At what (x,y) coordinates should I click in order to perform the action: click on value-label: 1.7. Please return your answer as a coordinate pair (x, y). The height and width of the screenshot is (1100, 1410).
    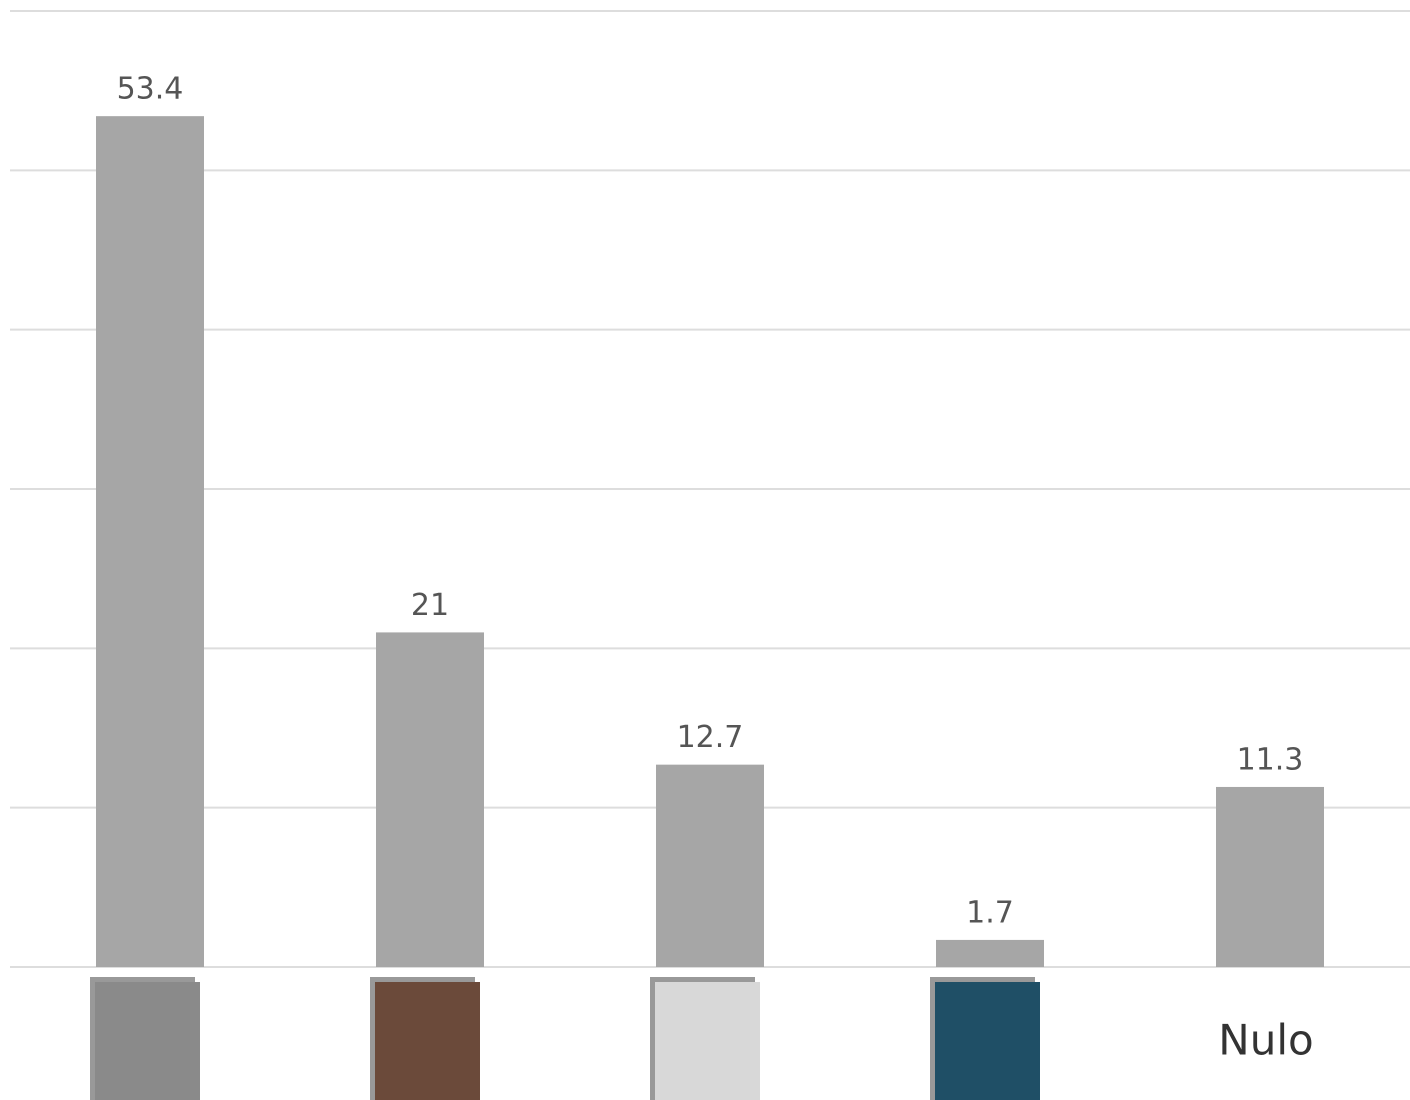
    Looking at the image, I should click on (990, 912).